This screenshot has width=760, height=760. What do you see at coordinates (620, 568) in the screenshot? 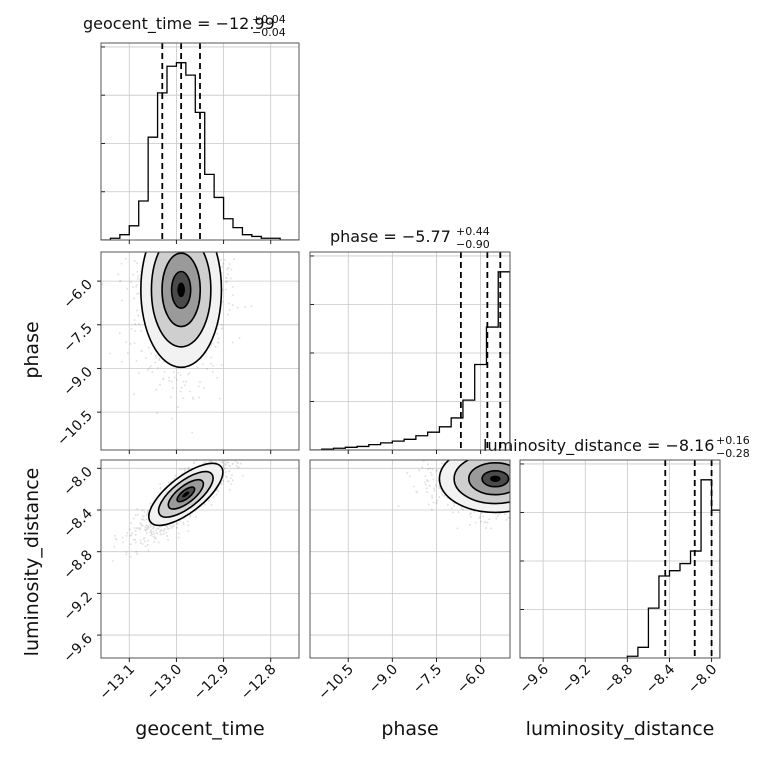
I see `histogram-luminosity_distance` at bounding box center [620, 568].